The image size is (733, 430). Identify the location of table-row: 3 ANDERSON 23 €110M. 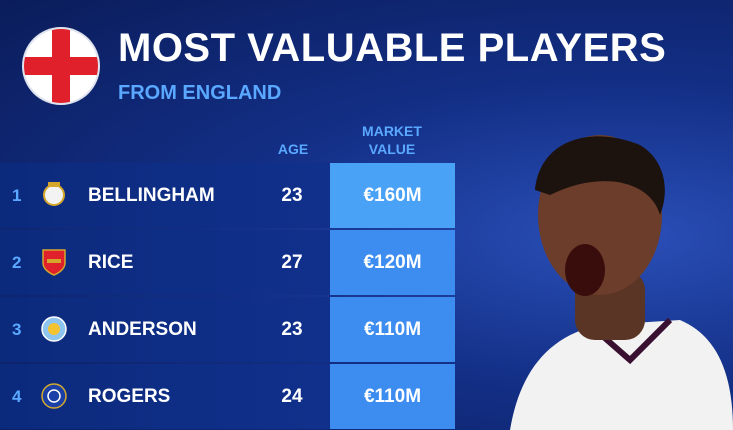
(227, 329).